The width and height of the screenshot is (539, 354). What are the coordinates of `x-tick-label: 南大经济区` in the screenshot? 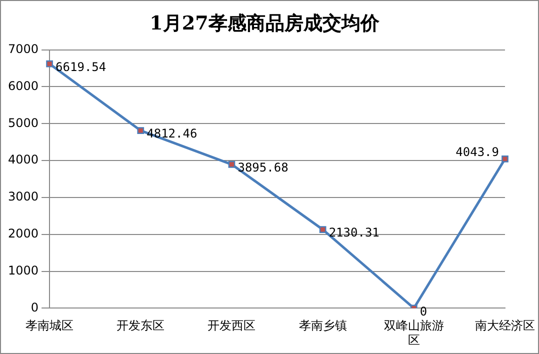 It's located at (505, 325).